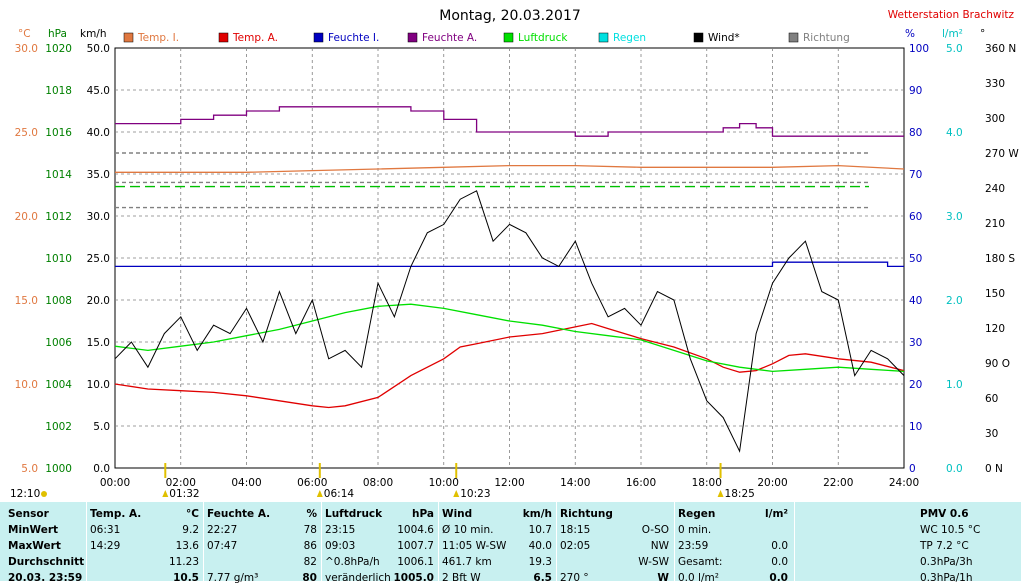 This screenshot has height=584, width=1021. I want to click on tick-humidity-3: 30, so click(915, 343).